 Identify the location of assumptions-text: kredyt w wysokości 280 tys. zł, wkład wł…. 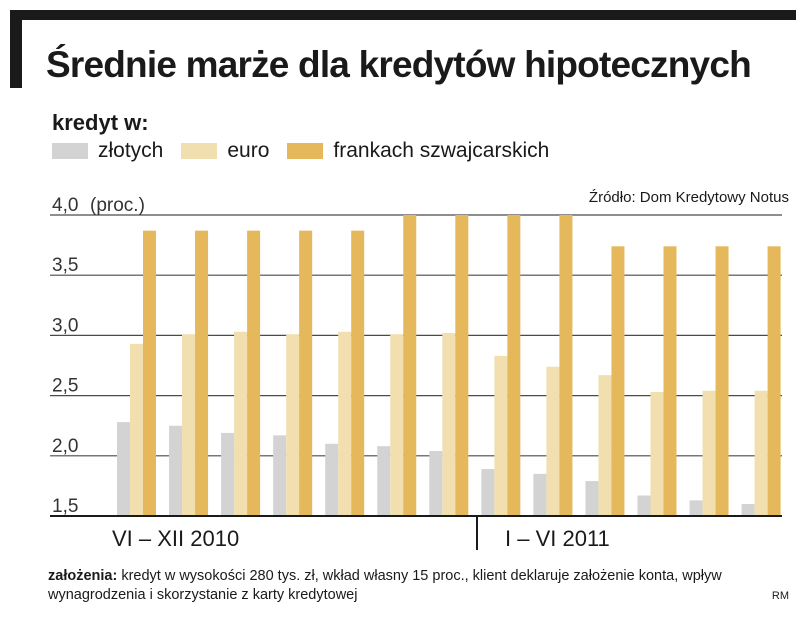
(385, 585).